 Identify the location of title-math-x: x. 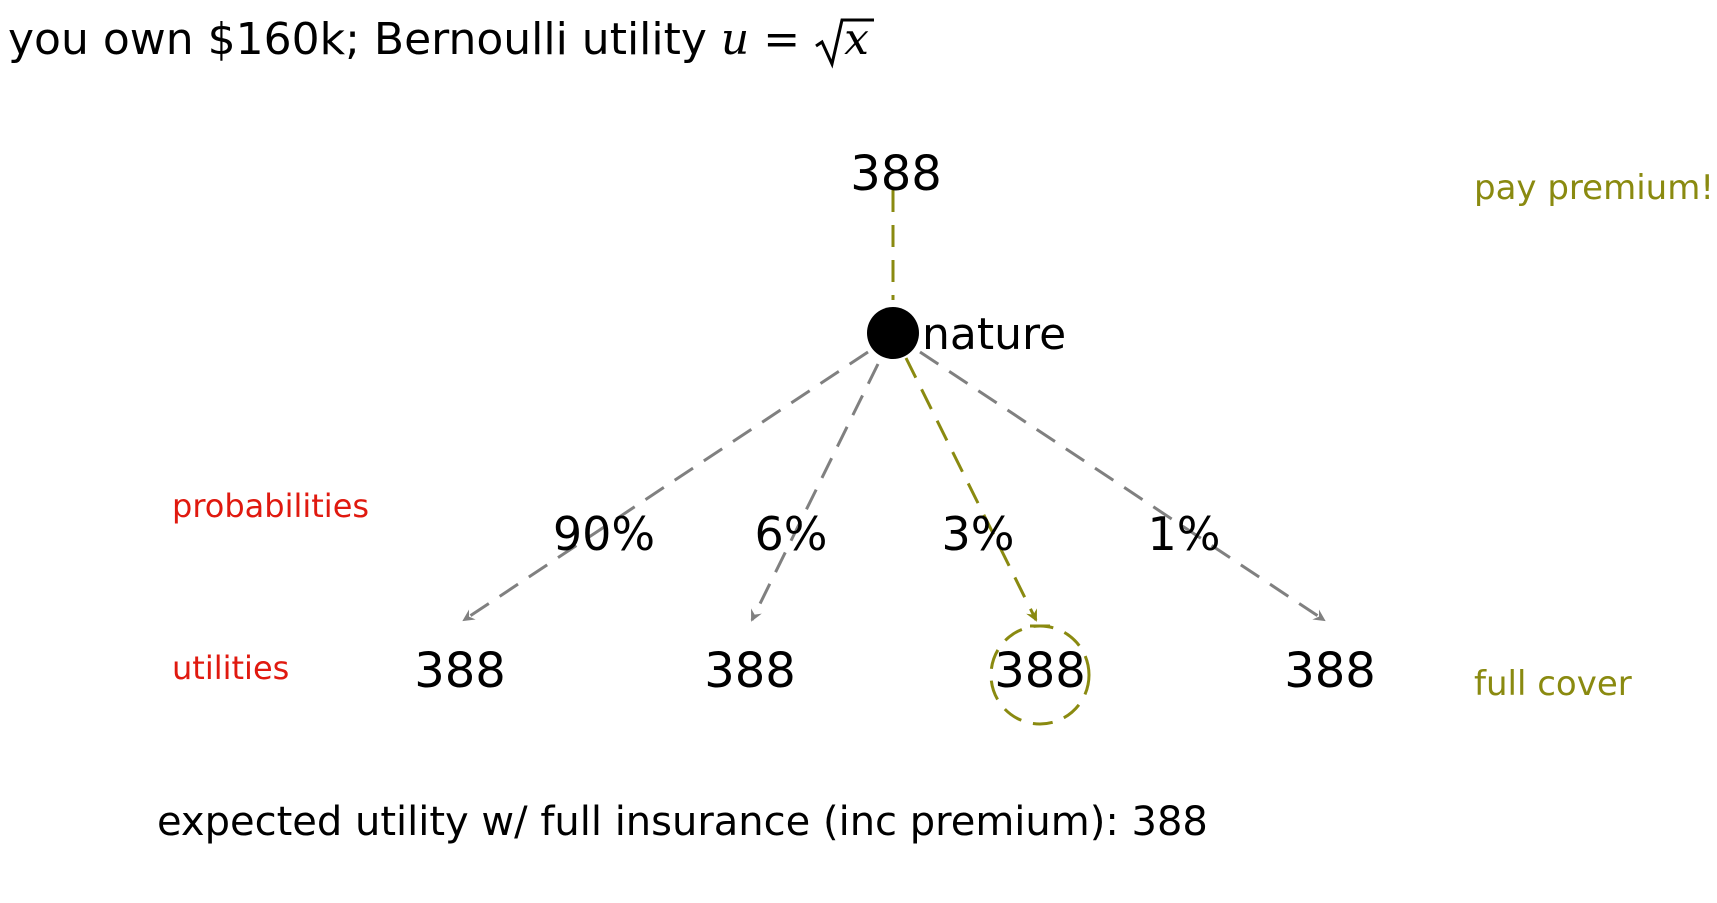
(856, 39).